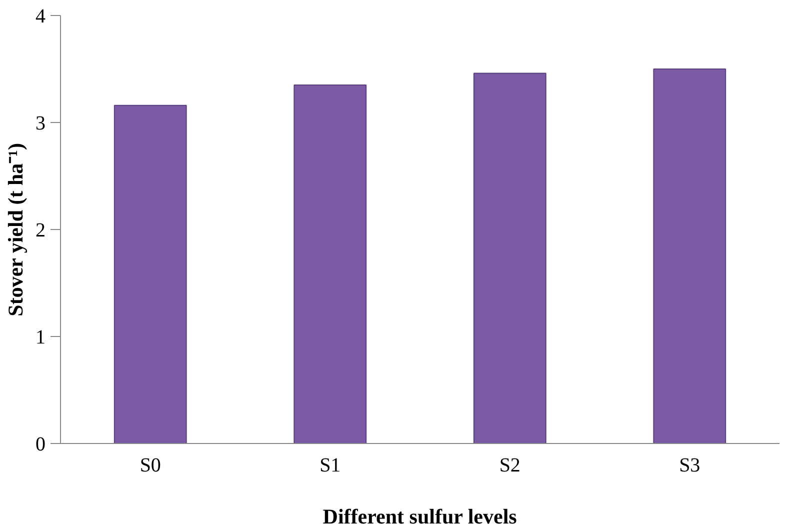 The image size is (799, 531). Describe the element at coordinates (41, 445) in the screenshot. I see `y-tick-label: 0` at that location.